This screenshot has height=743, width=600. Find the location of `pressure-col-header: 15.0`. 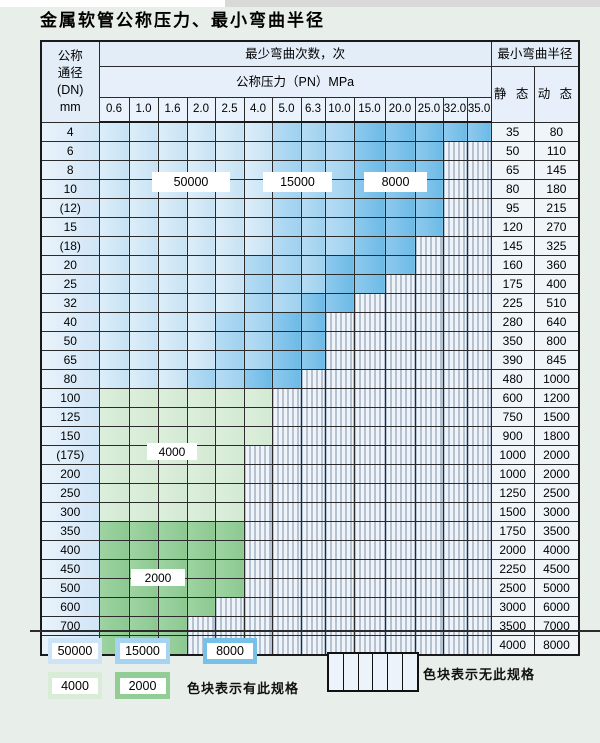

pressure-col-header: 15.0 is located at coordinates (369, 110).